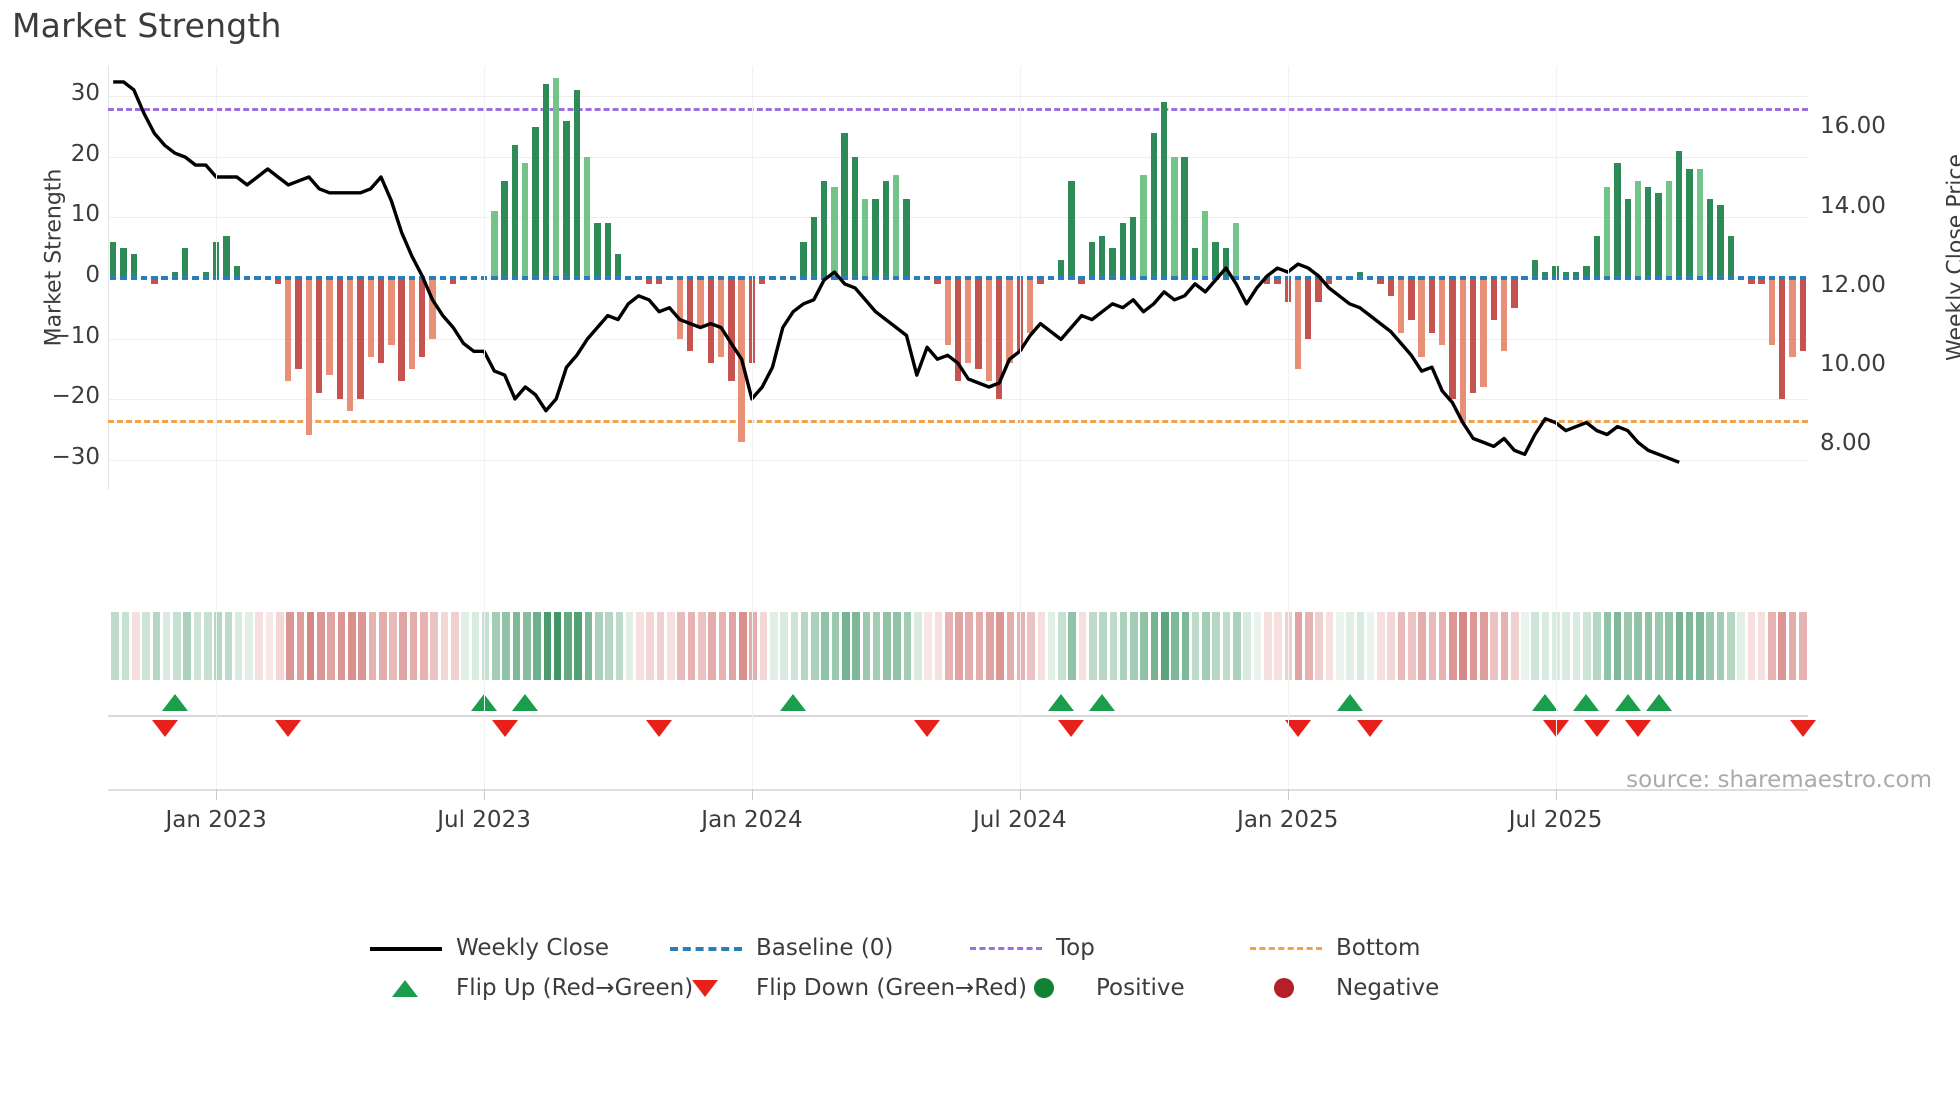 The width and height of the screenshot is (1960, 1102). I want to click on legend-item: Weekly Close, so click(489, 948).